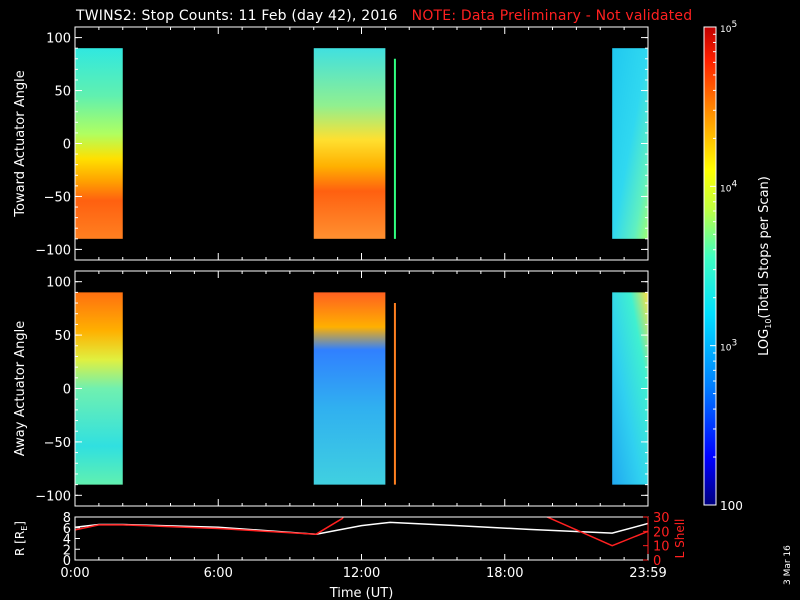 The height and width of the screenshot is (600, 800). I want to click on colorbar, so click(710, 266).